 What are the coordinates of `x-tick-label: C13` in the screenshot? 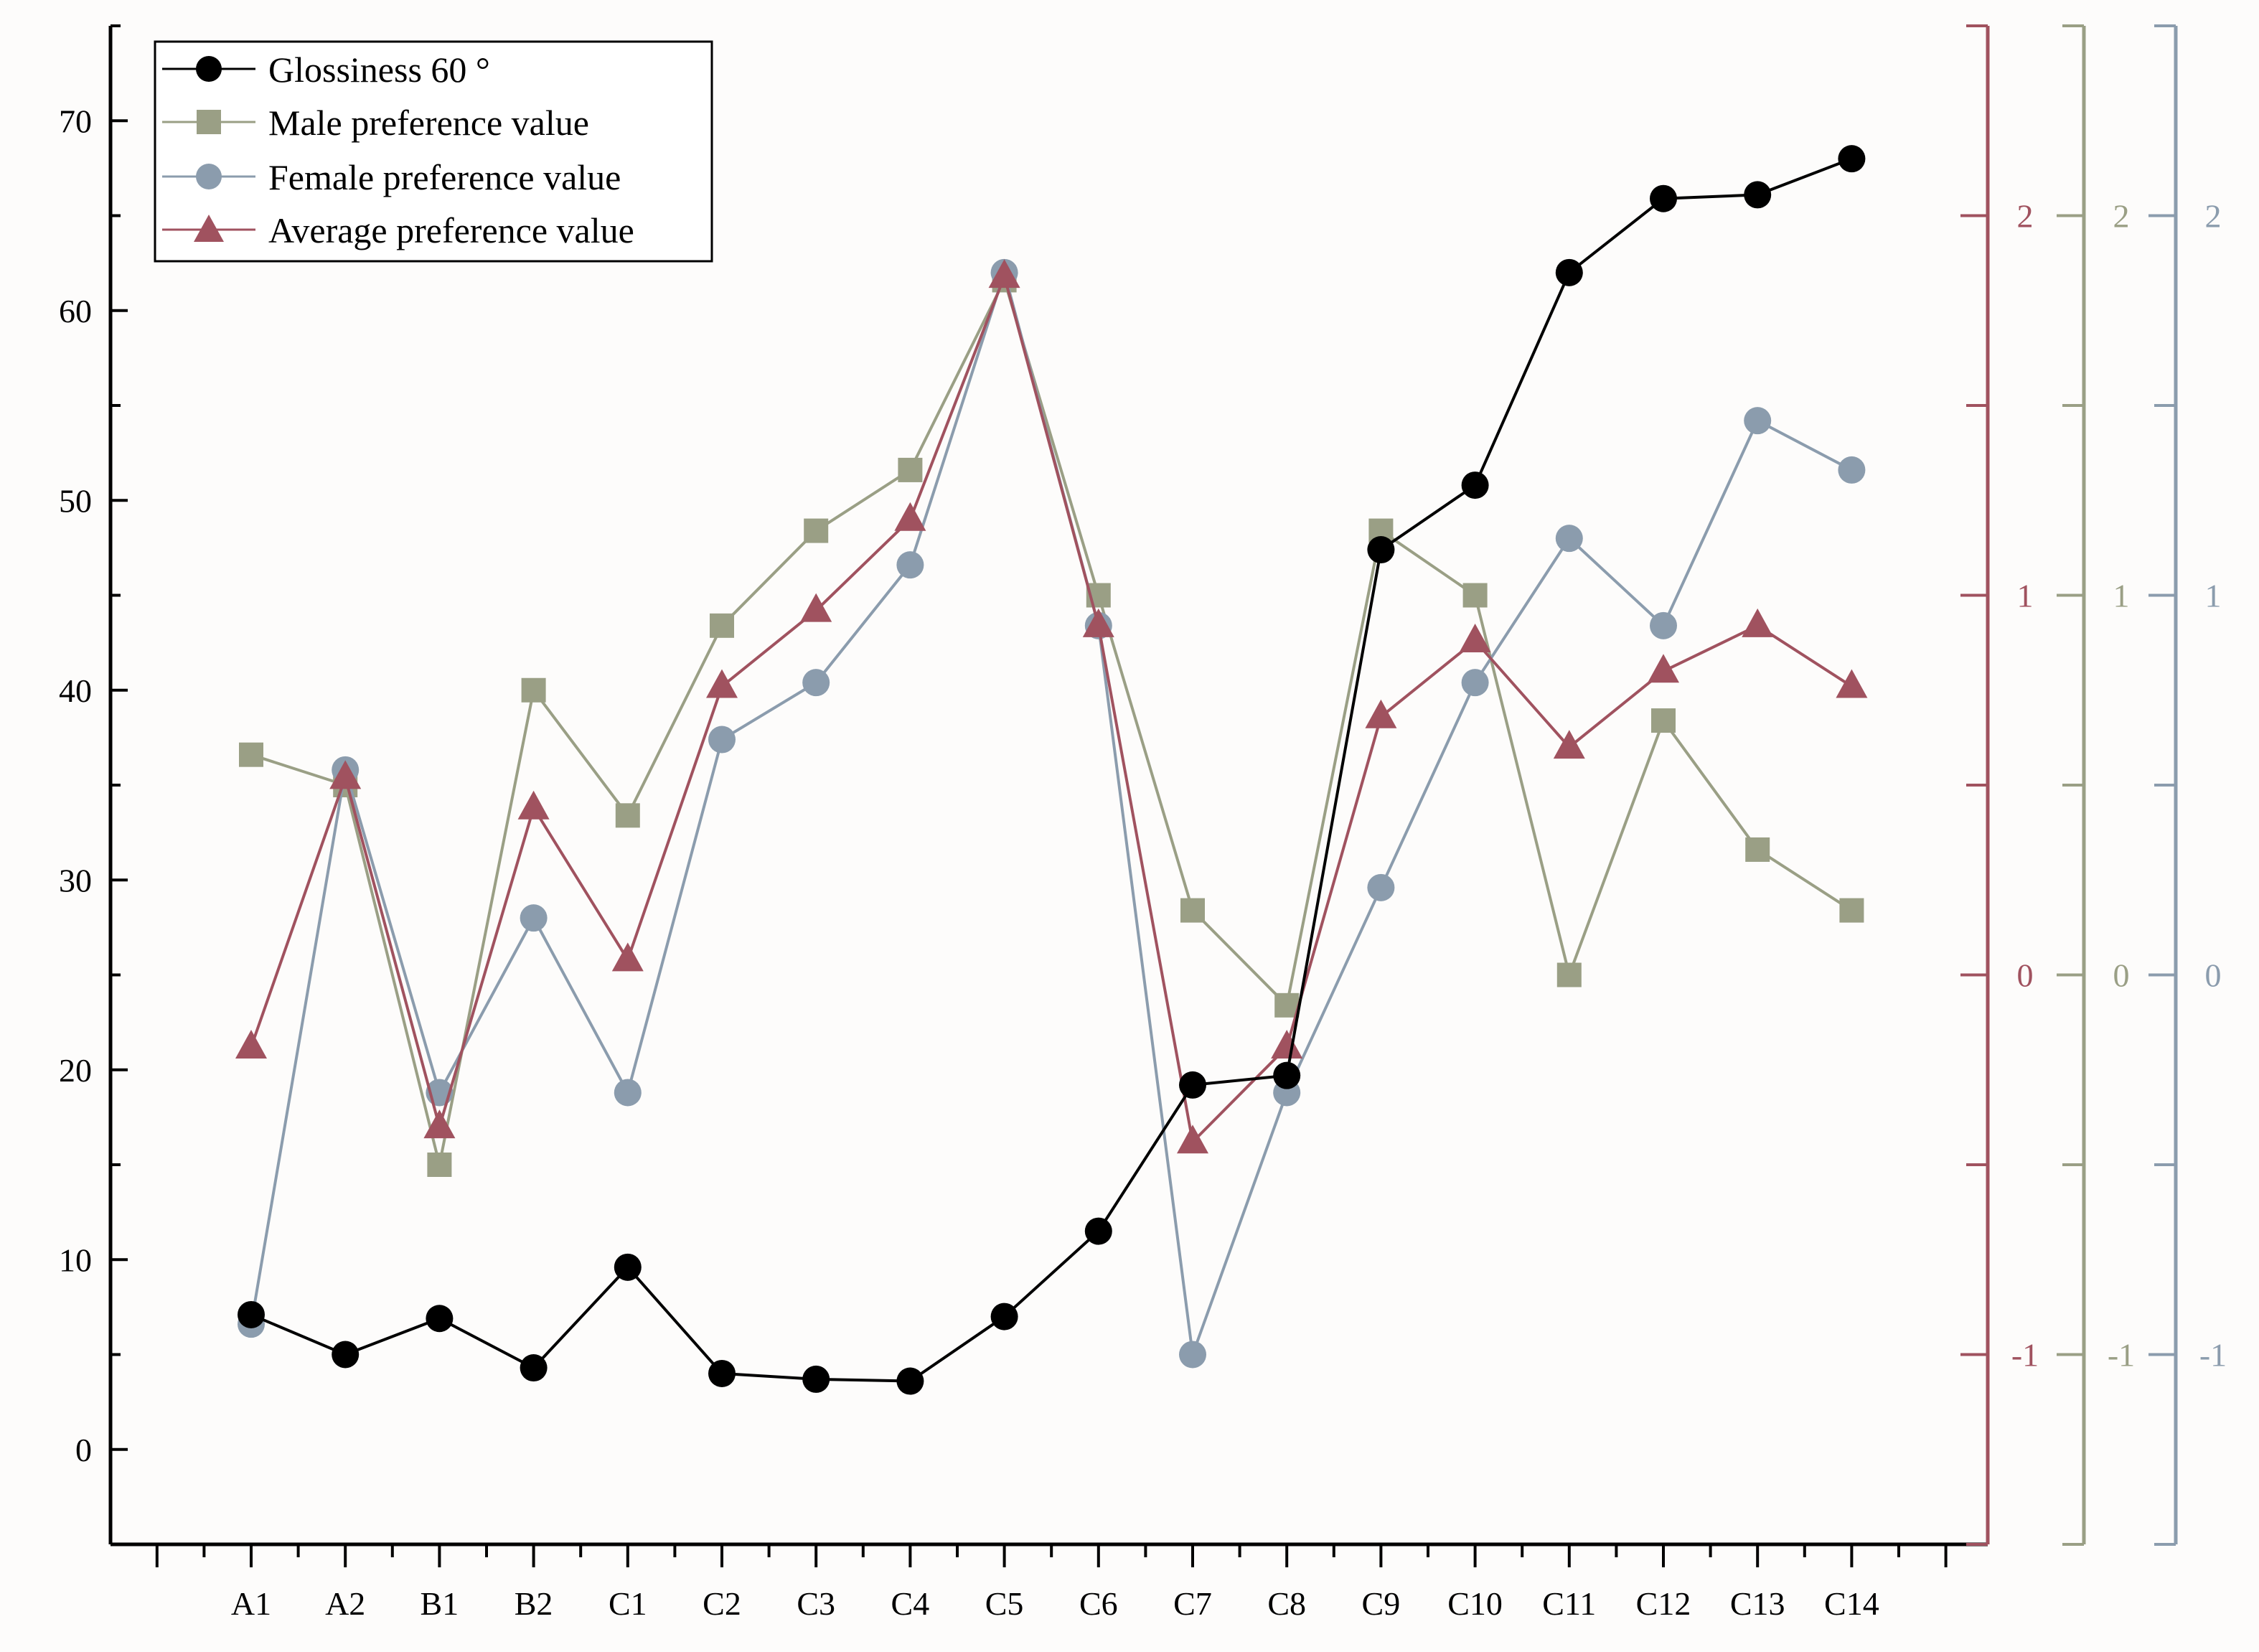 It's located at (1757, 1603).